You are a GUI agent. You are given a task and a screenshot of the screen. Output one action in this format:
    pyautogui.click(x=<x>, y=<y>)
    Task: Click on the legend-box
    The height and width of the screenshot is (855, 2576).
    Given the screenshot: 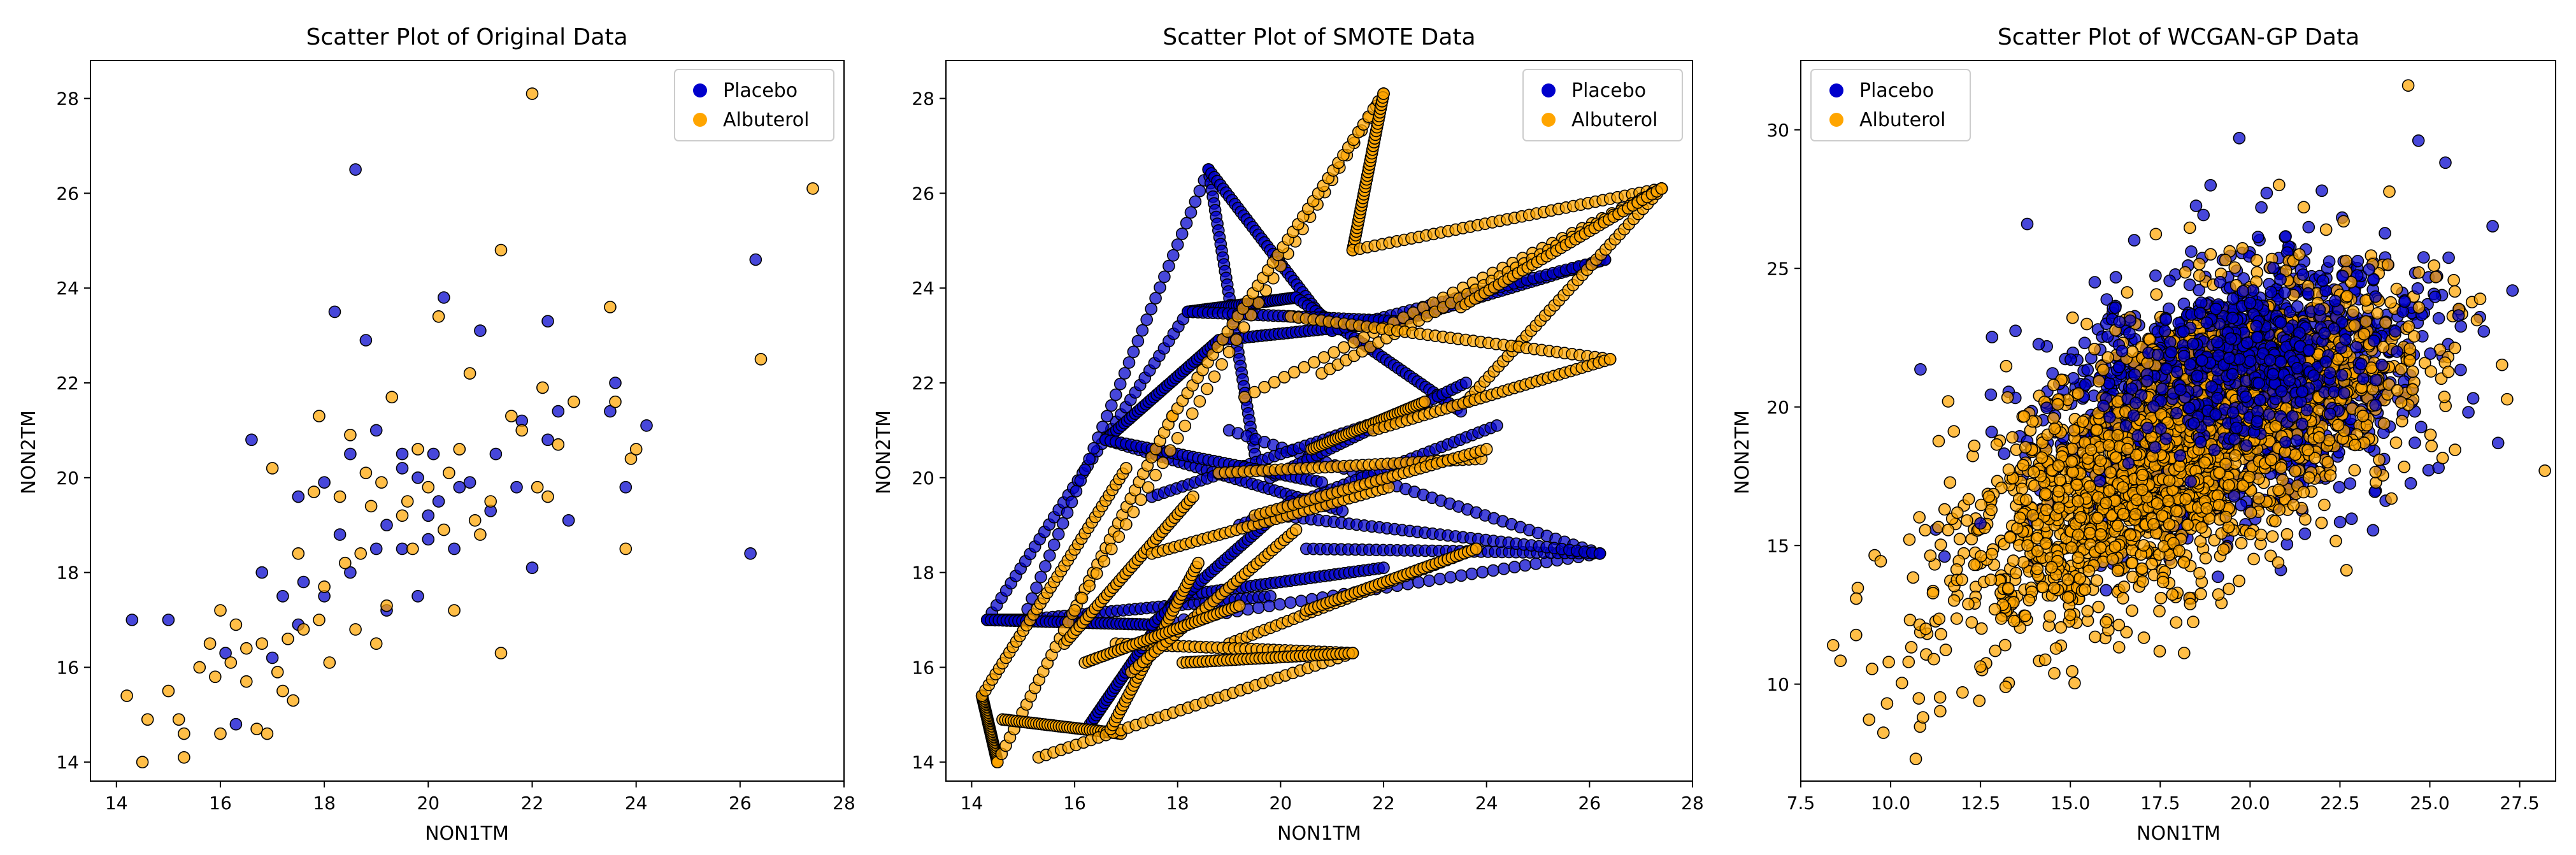 What is the action you would take?
    pyautogui.click(x=754, y=105)
    